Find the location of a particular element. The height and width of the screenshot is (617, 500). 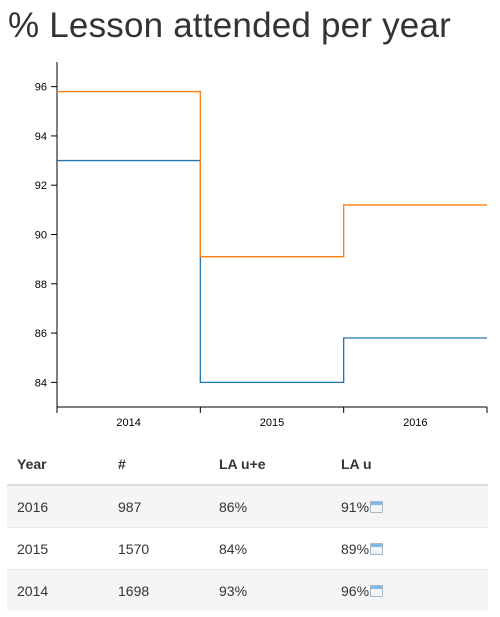

x-axis: 2014 2015 2016 is located at coordinates (272, 417).